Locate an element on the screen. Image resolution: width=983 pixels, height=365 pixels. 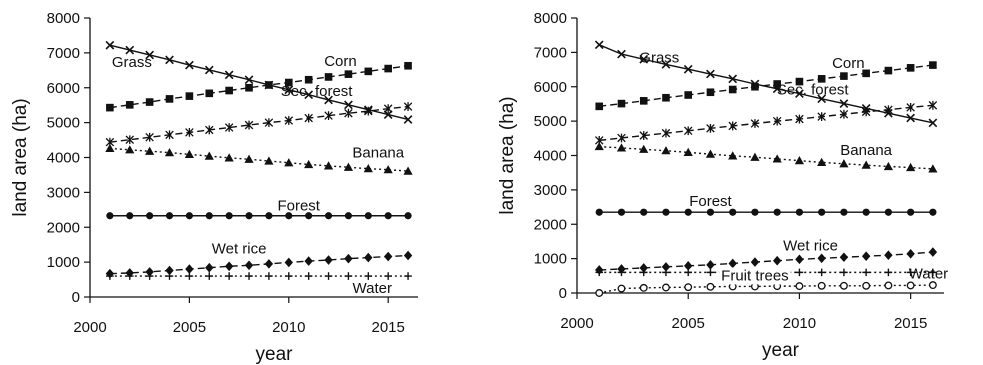
series-banana: Banana is located at coordinates (259, 159).